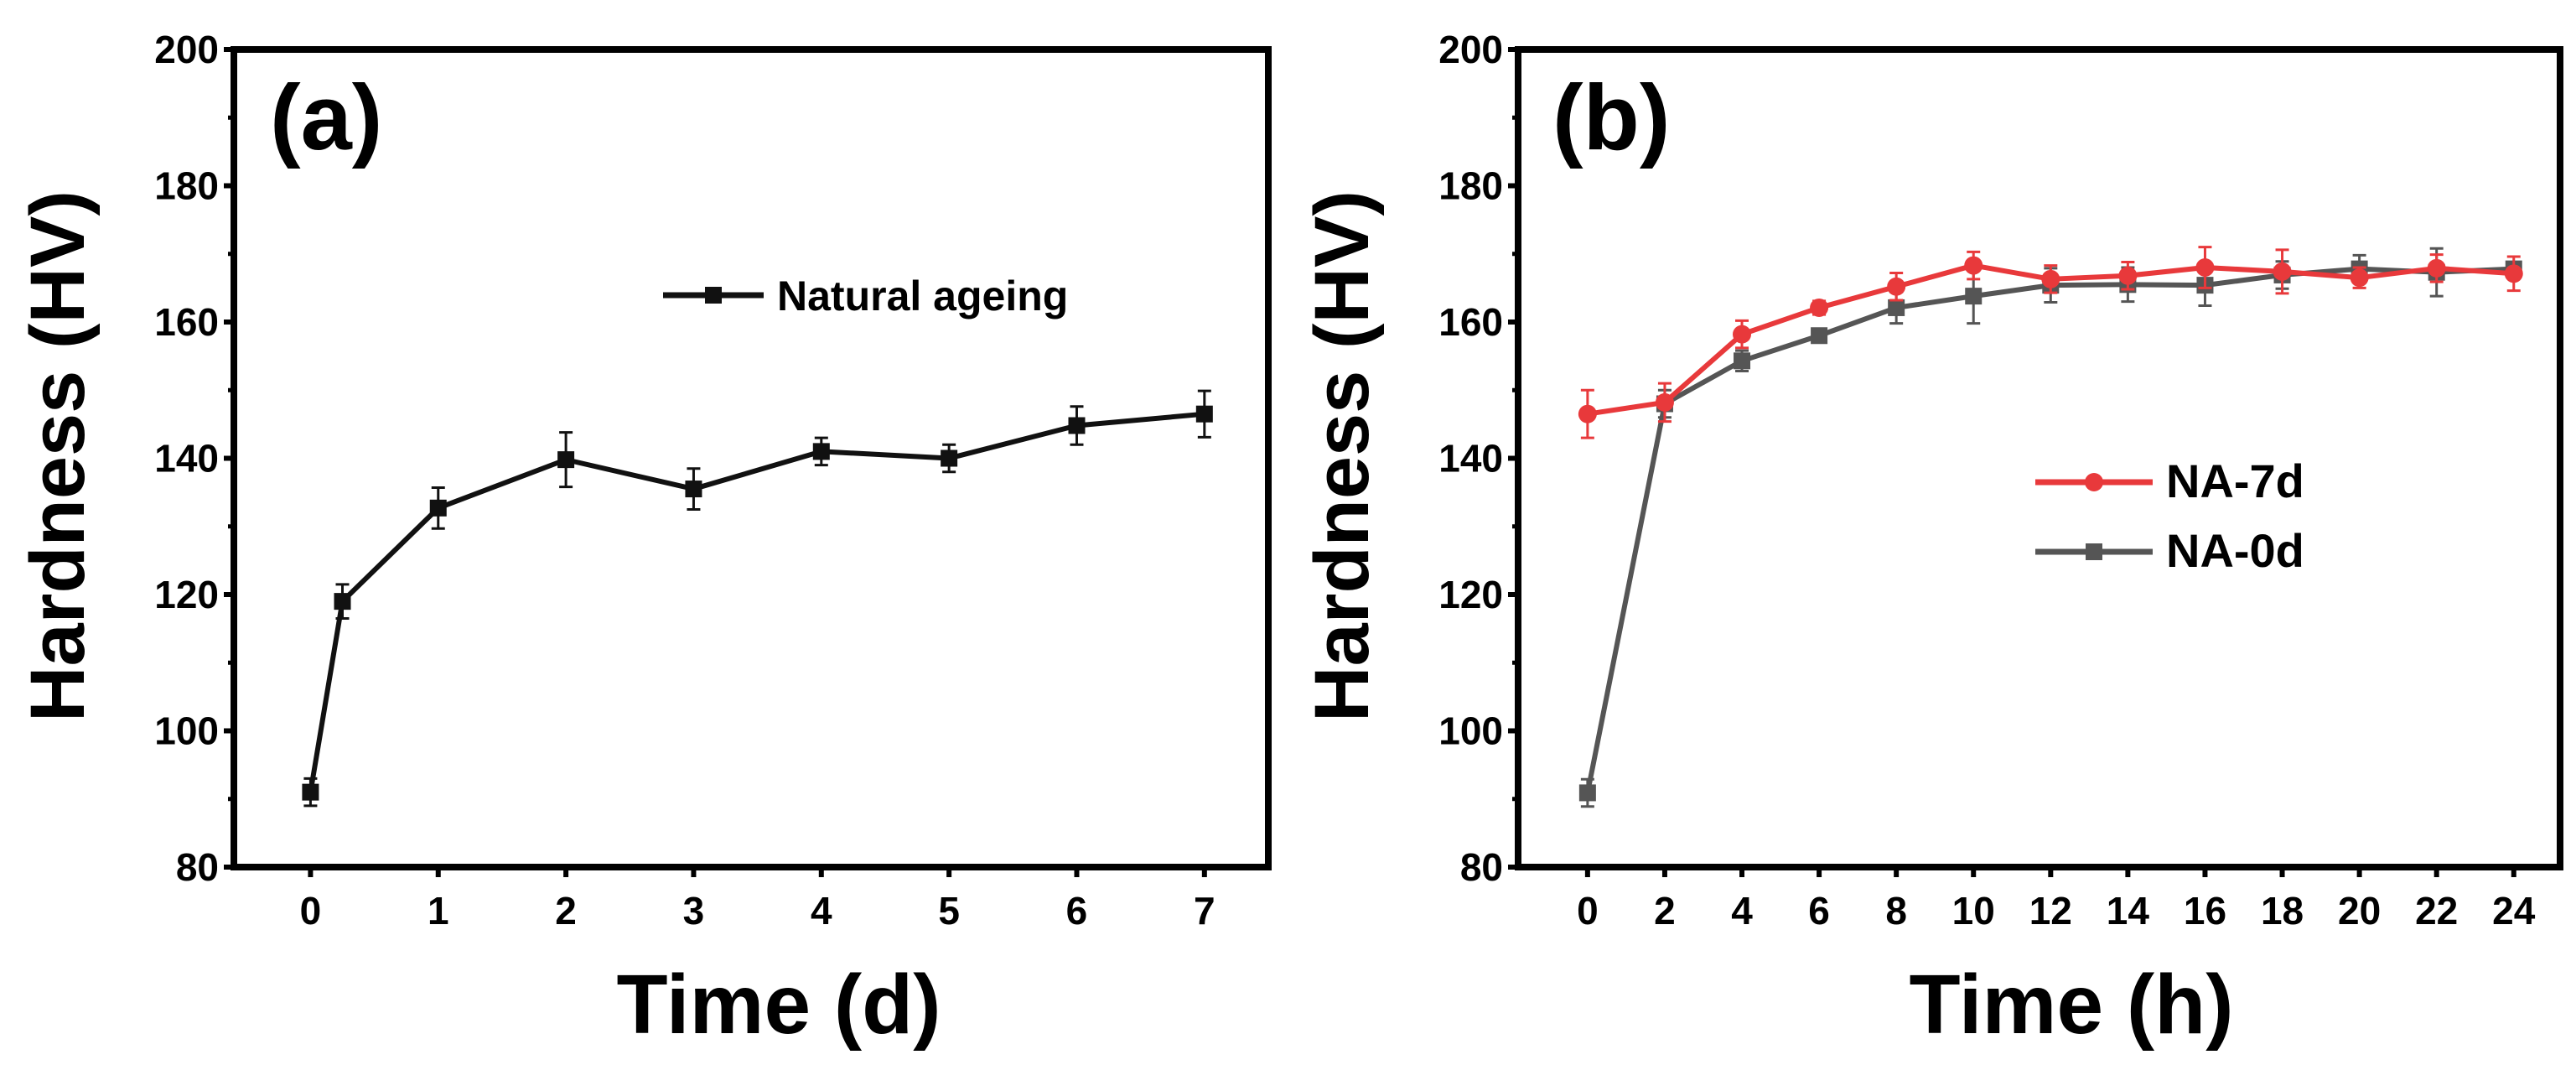 The width and height of the screenshot is (2576, 1065). I want to click on panel-label: (a), so click(326, 117).